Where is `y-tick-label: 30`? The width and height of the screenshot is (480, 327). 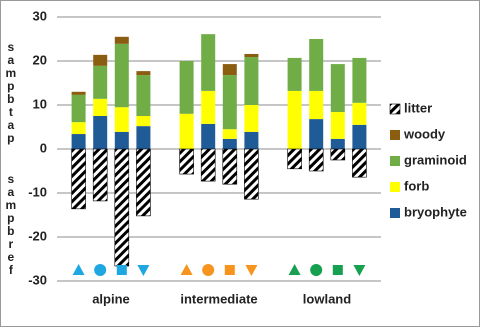
y-tick-label: 30 is located at coordinates (40, 15).